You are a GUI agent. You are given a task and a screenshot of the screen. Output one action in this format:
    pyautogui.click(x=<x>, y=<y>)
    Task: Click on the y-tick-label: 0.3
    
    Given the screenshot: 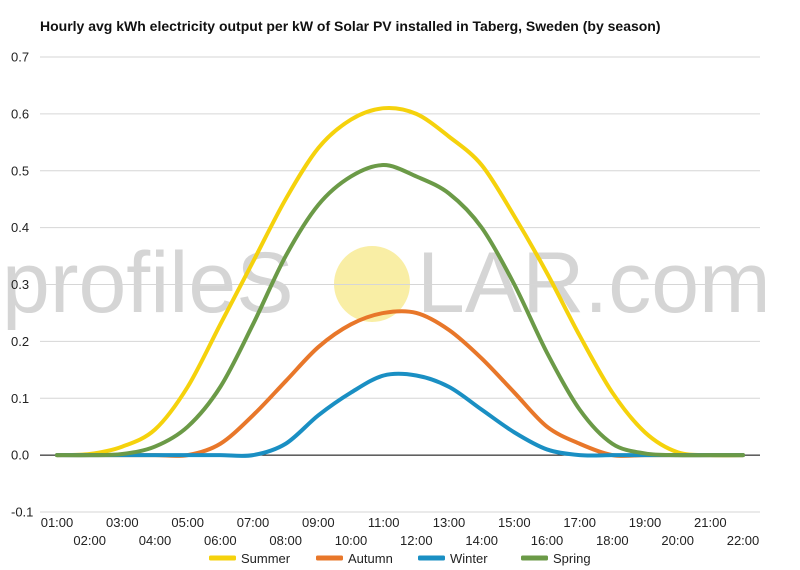 What is the action you would take?
    pyautogui.click(x=20, y=284)
    